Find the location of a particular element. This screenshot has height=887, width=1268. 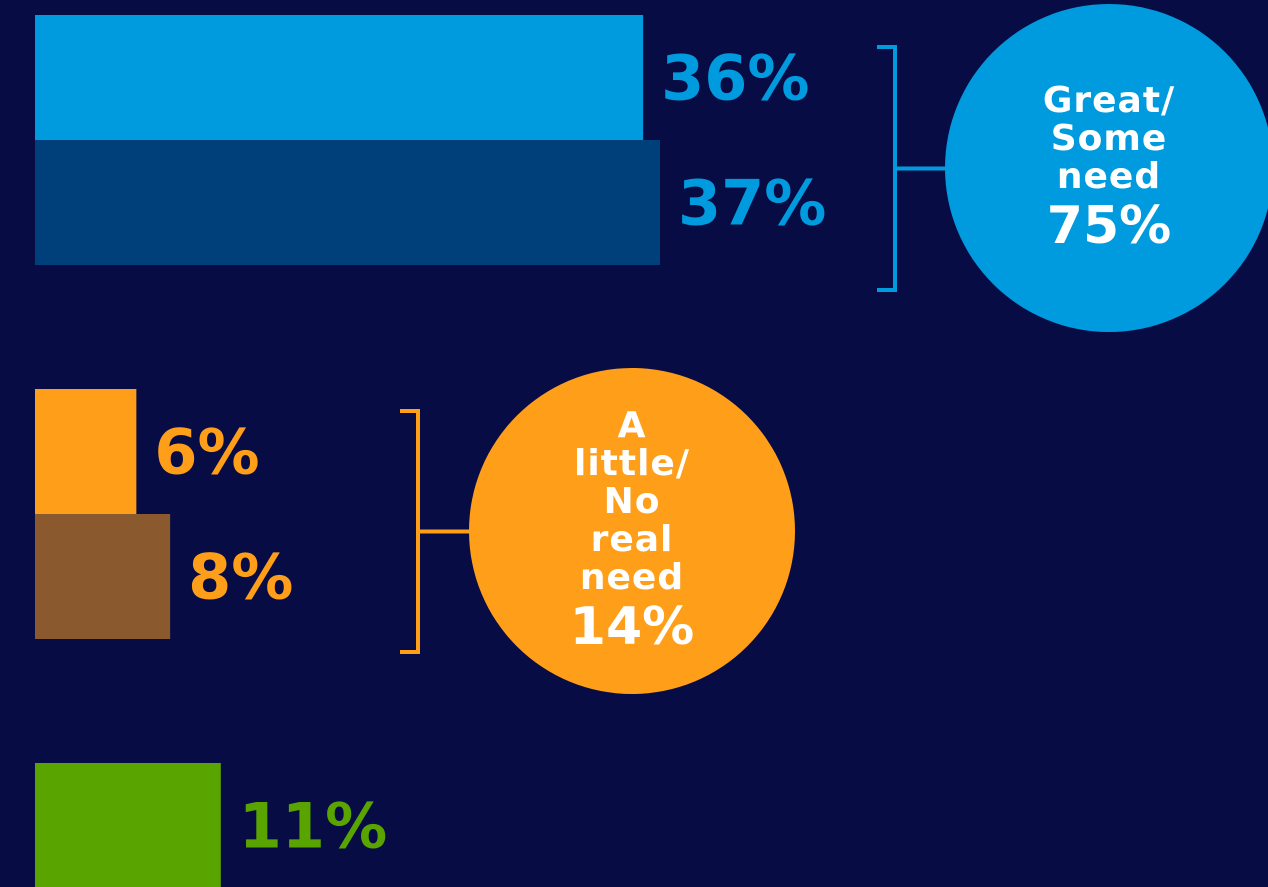

little-no-need-text: A little/ No real need is located at coordinates (631, 501).